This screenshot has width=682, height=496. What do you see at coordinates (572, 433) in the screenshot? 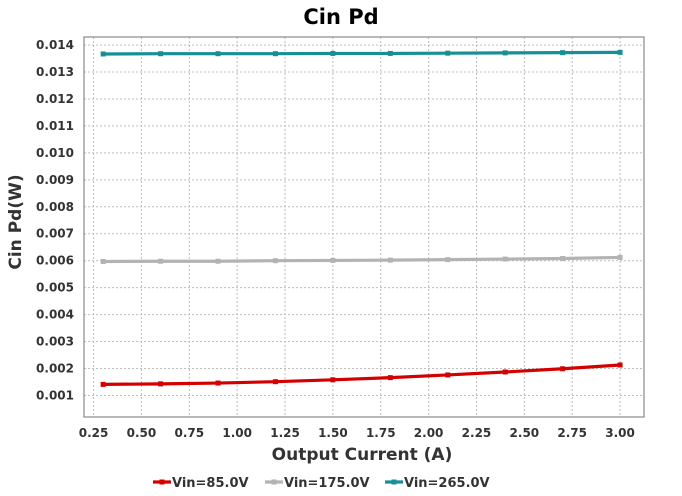
I see `x-tick-label: 2.75` at bounding box center [572, 433].